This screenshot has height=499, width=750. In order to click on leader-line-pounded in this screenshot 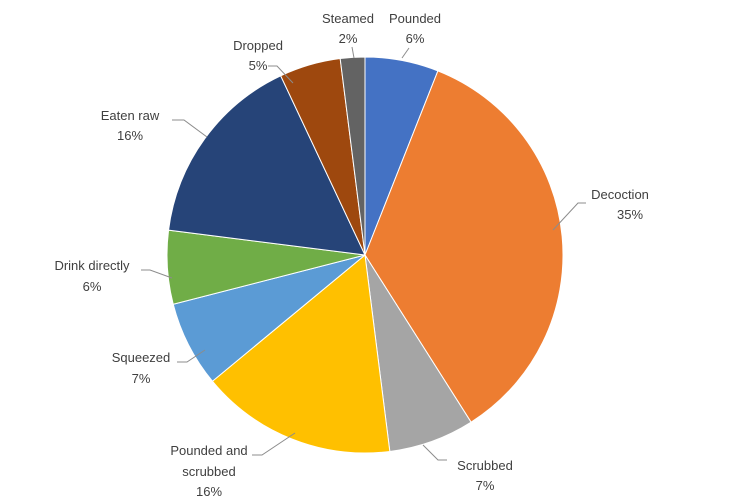, I will do `click(405, 53)`.